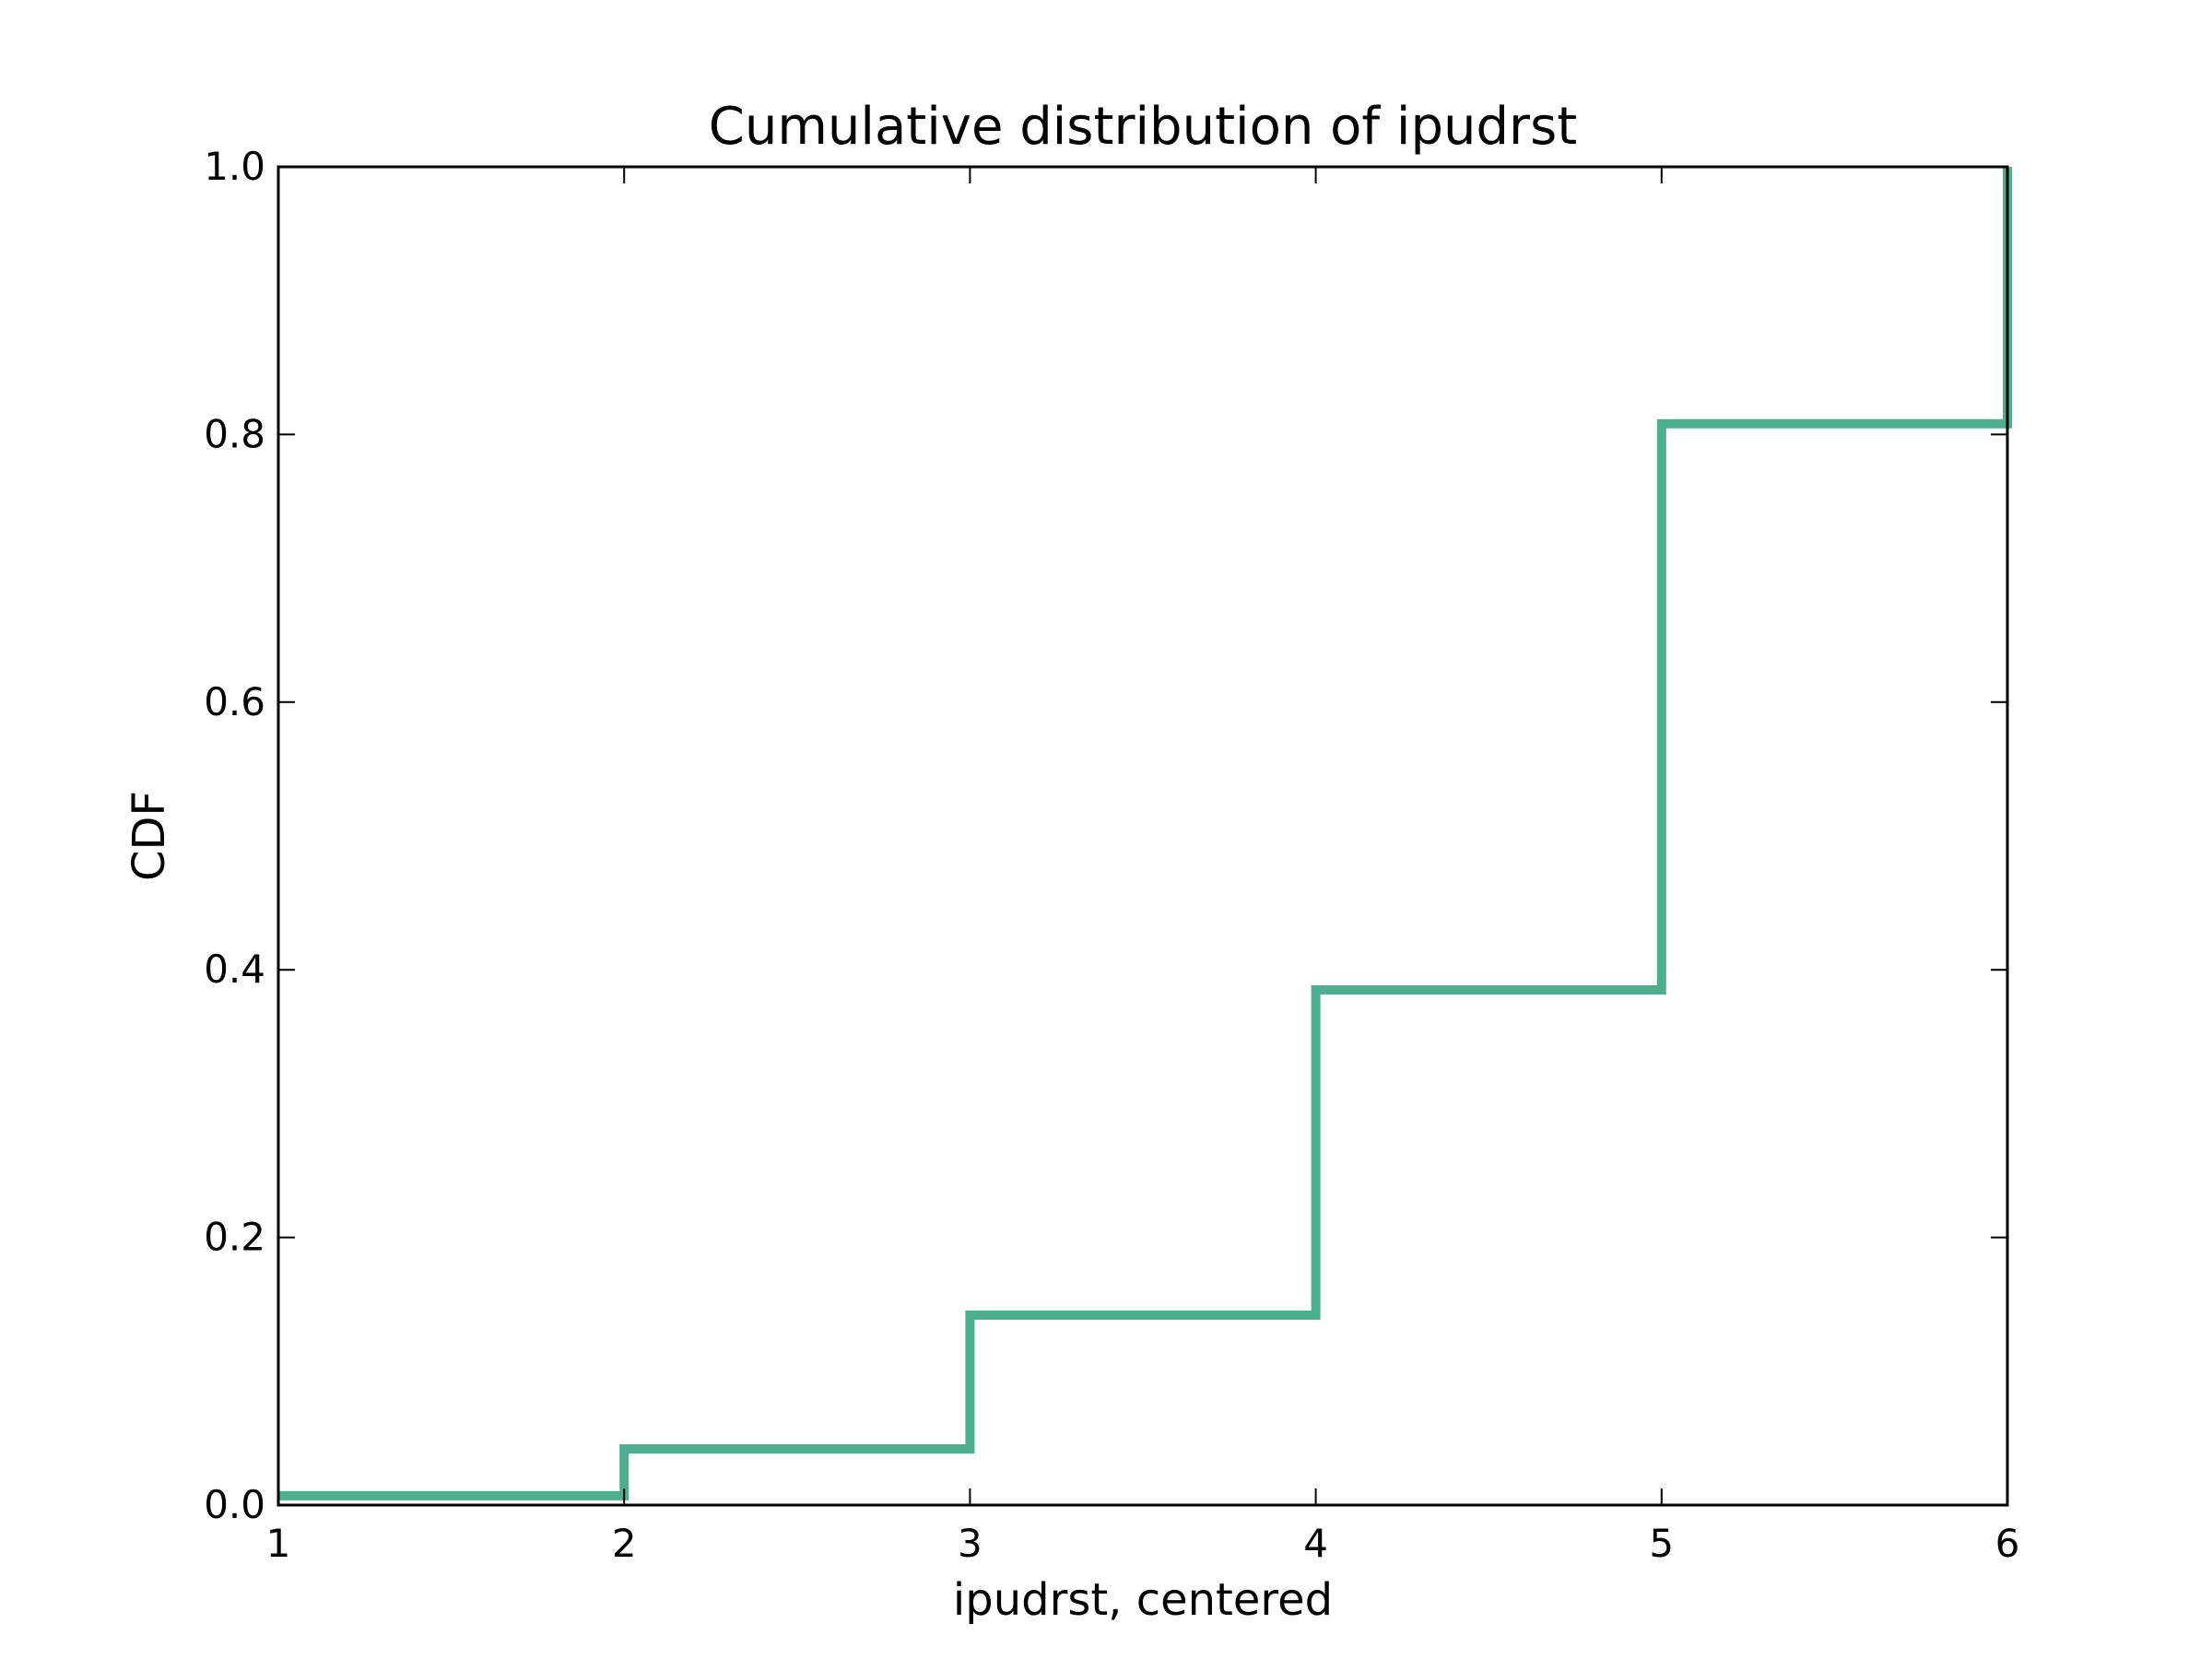 Image resolution: width=2212 pixels, height=1659 pixels. I want to click on y-tick-label-1.0: 1.0, so click(234, 166).